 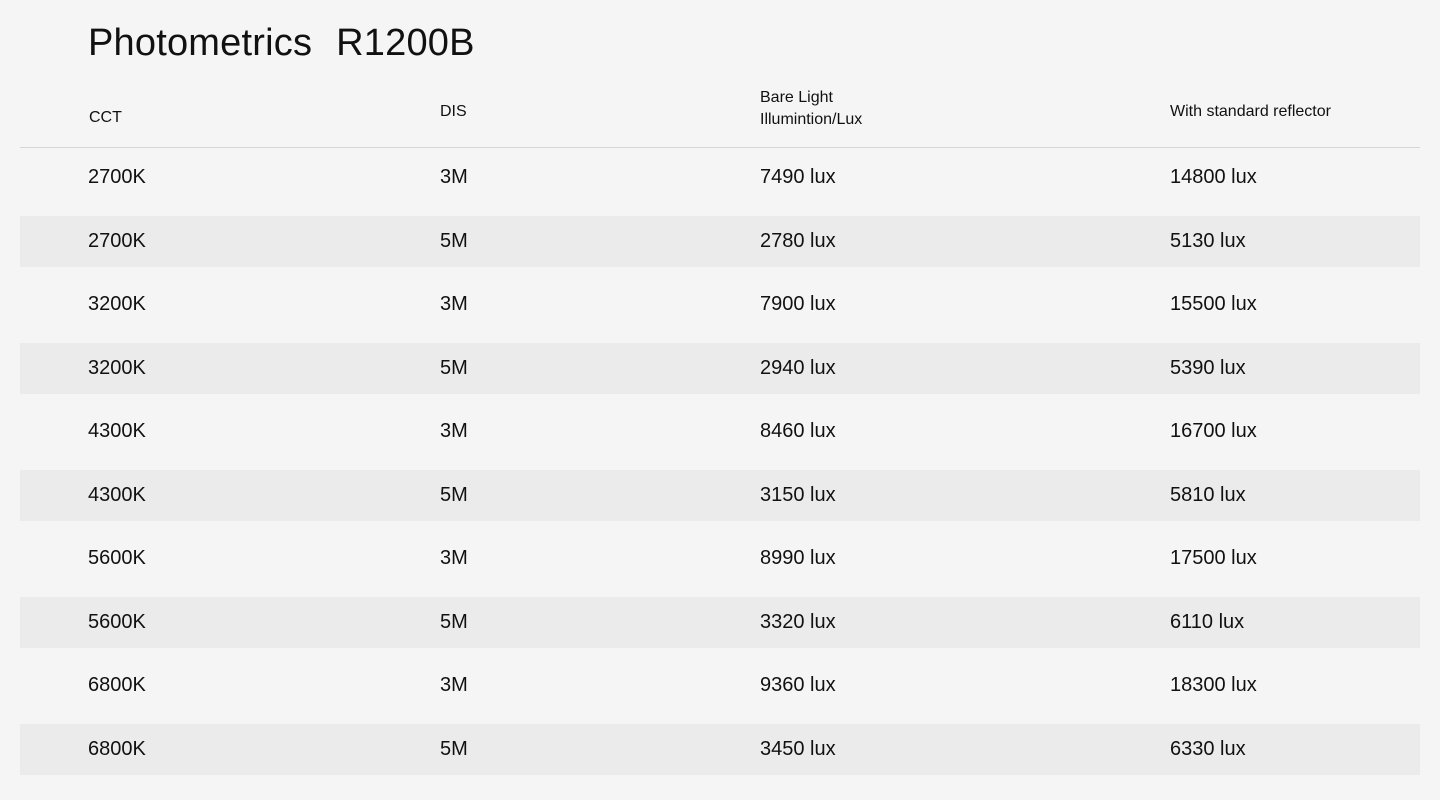 I want to click on page-title: Photometrics R1200B, so click(x=293, y=43).